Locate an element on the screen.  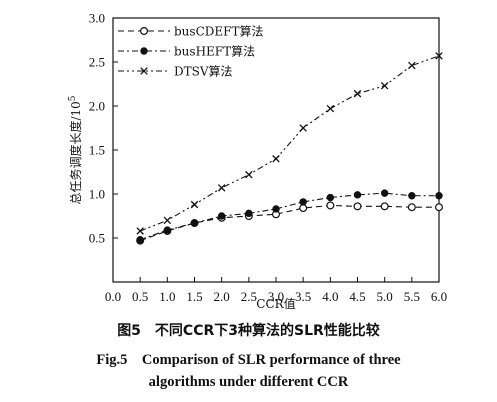
x-axis-ticks: 0.0 0.5 1.0 1.5 2.0 2.5 3.0 3.5 4.0 4.5 5.0 5.5 6.0 is located at coordinates (276, 290).